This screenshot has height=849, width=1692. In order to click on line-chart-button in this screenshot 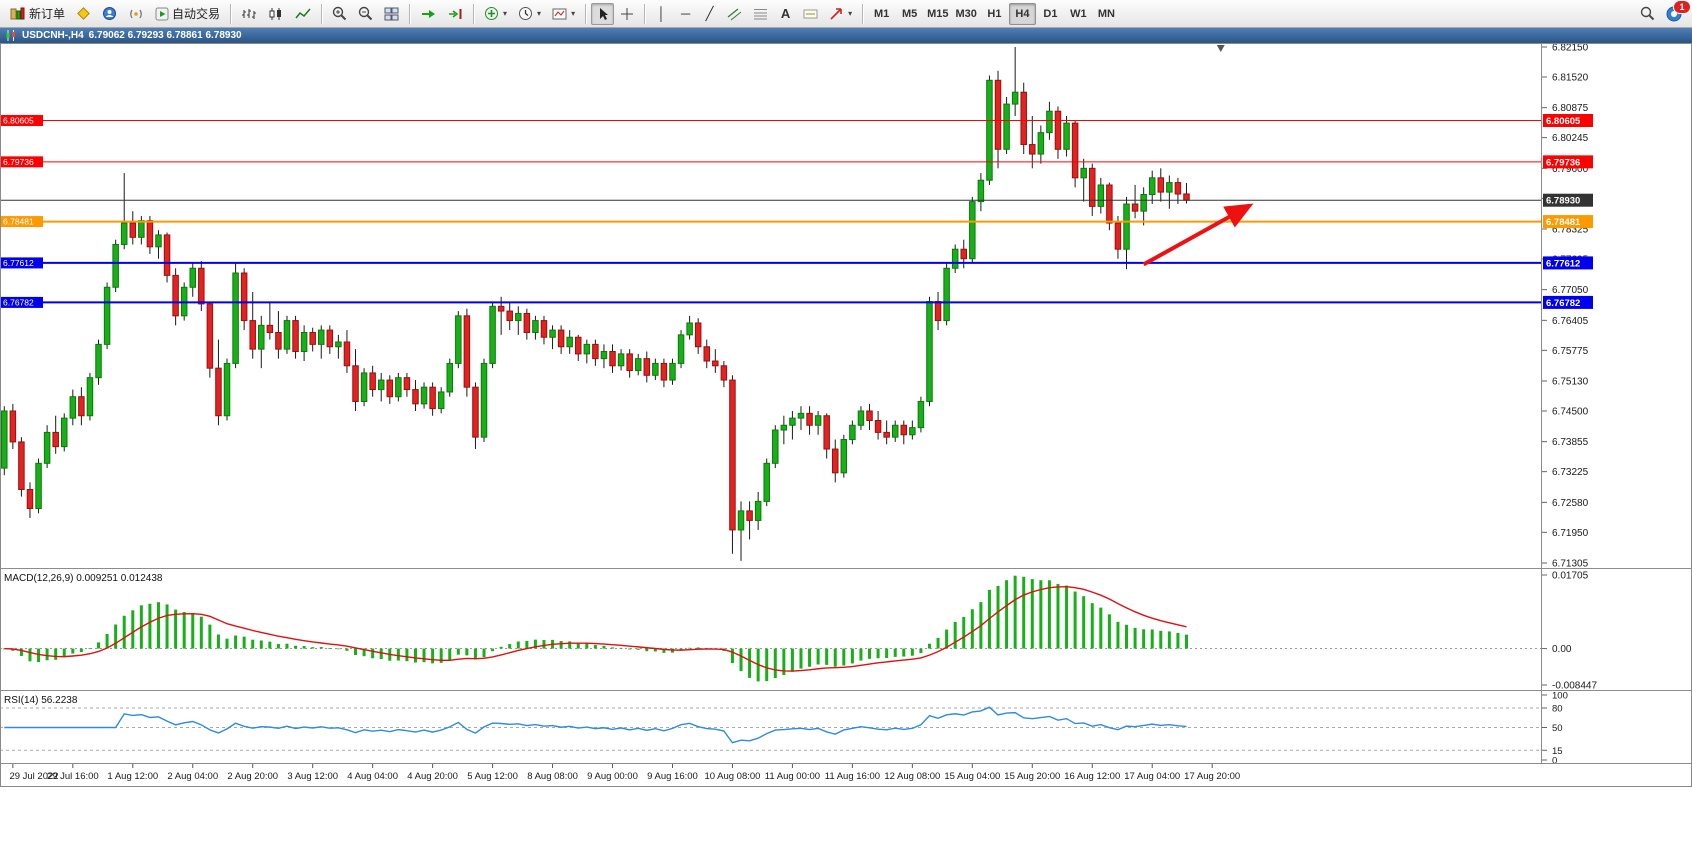, I will do `click(303, 14)`.